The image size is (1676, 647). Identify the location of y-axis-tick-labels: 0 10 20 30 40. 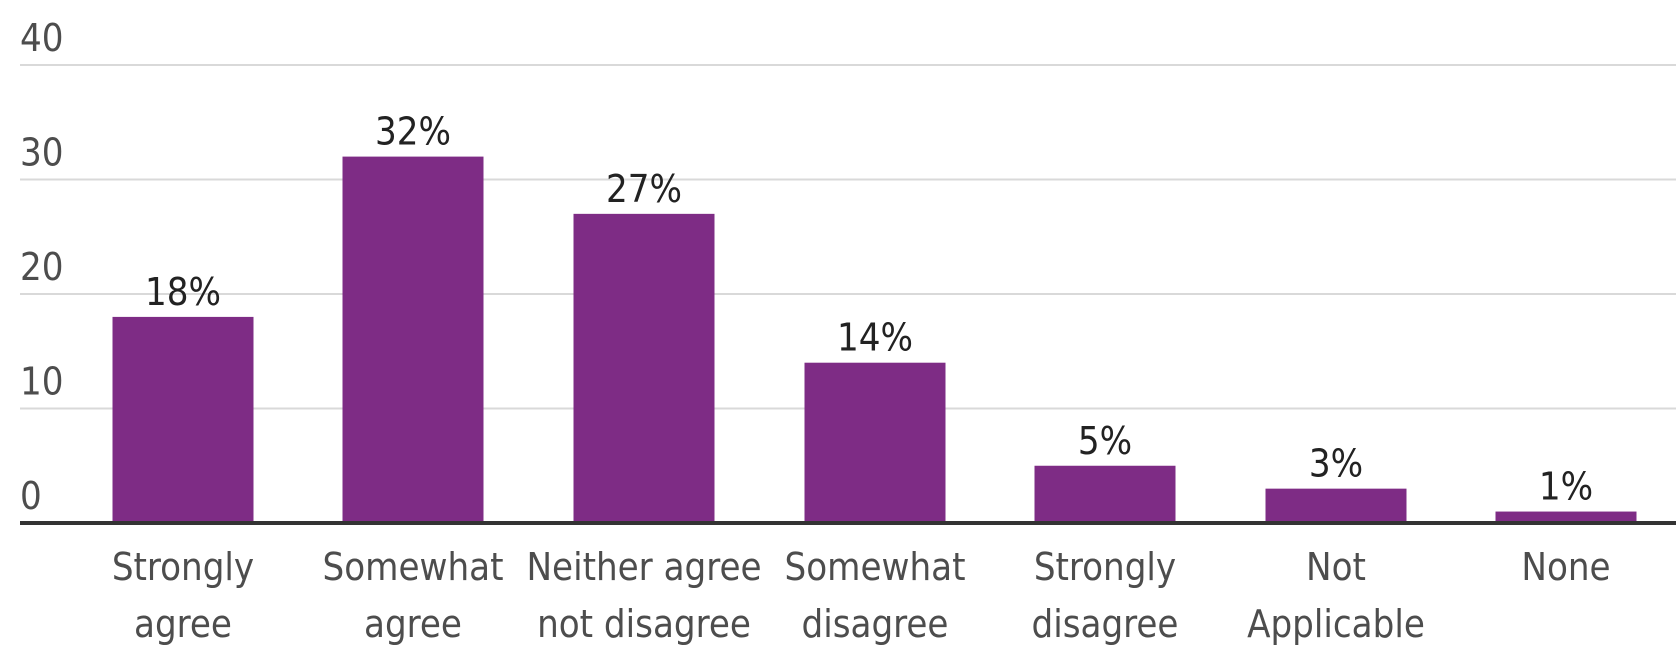
(42, 267).